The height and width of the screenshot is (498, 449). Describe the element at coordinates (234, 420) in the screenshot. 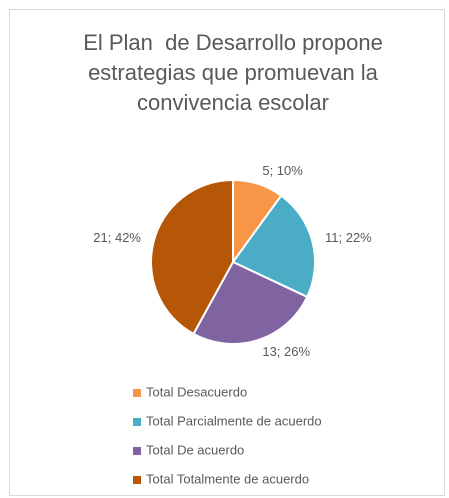

I see `legend-label: Total Parcialmente de acuerdo` at that location.